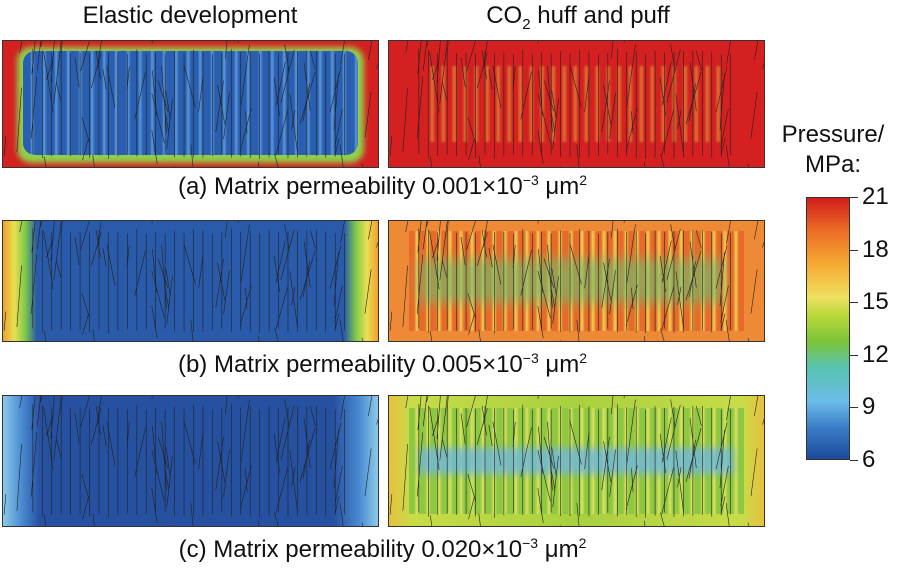 This screenshot has width=900, height=568. Describe the element at coordinates (833, 134) in the screenshot. I see `colorbar-title-line1: Pressure/` at that location.